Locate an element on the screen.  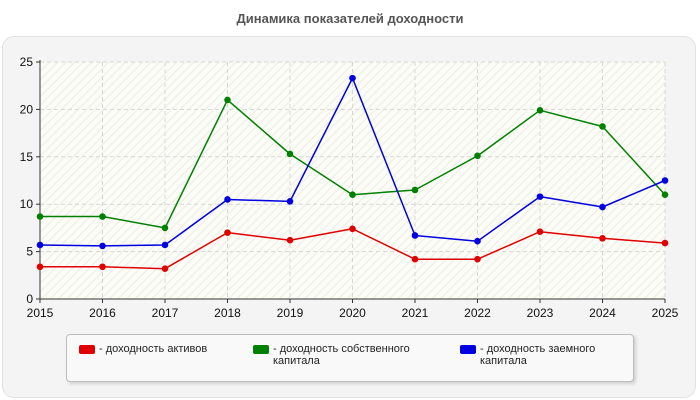
x-tick-label: 2023 is located at coordinates (540, 313).